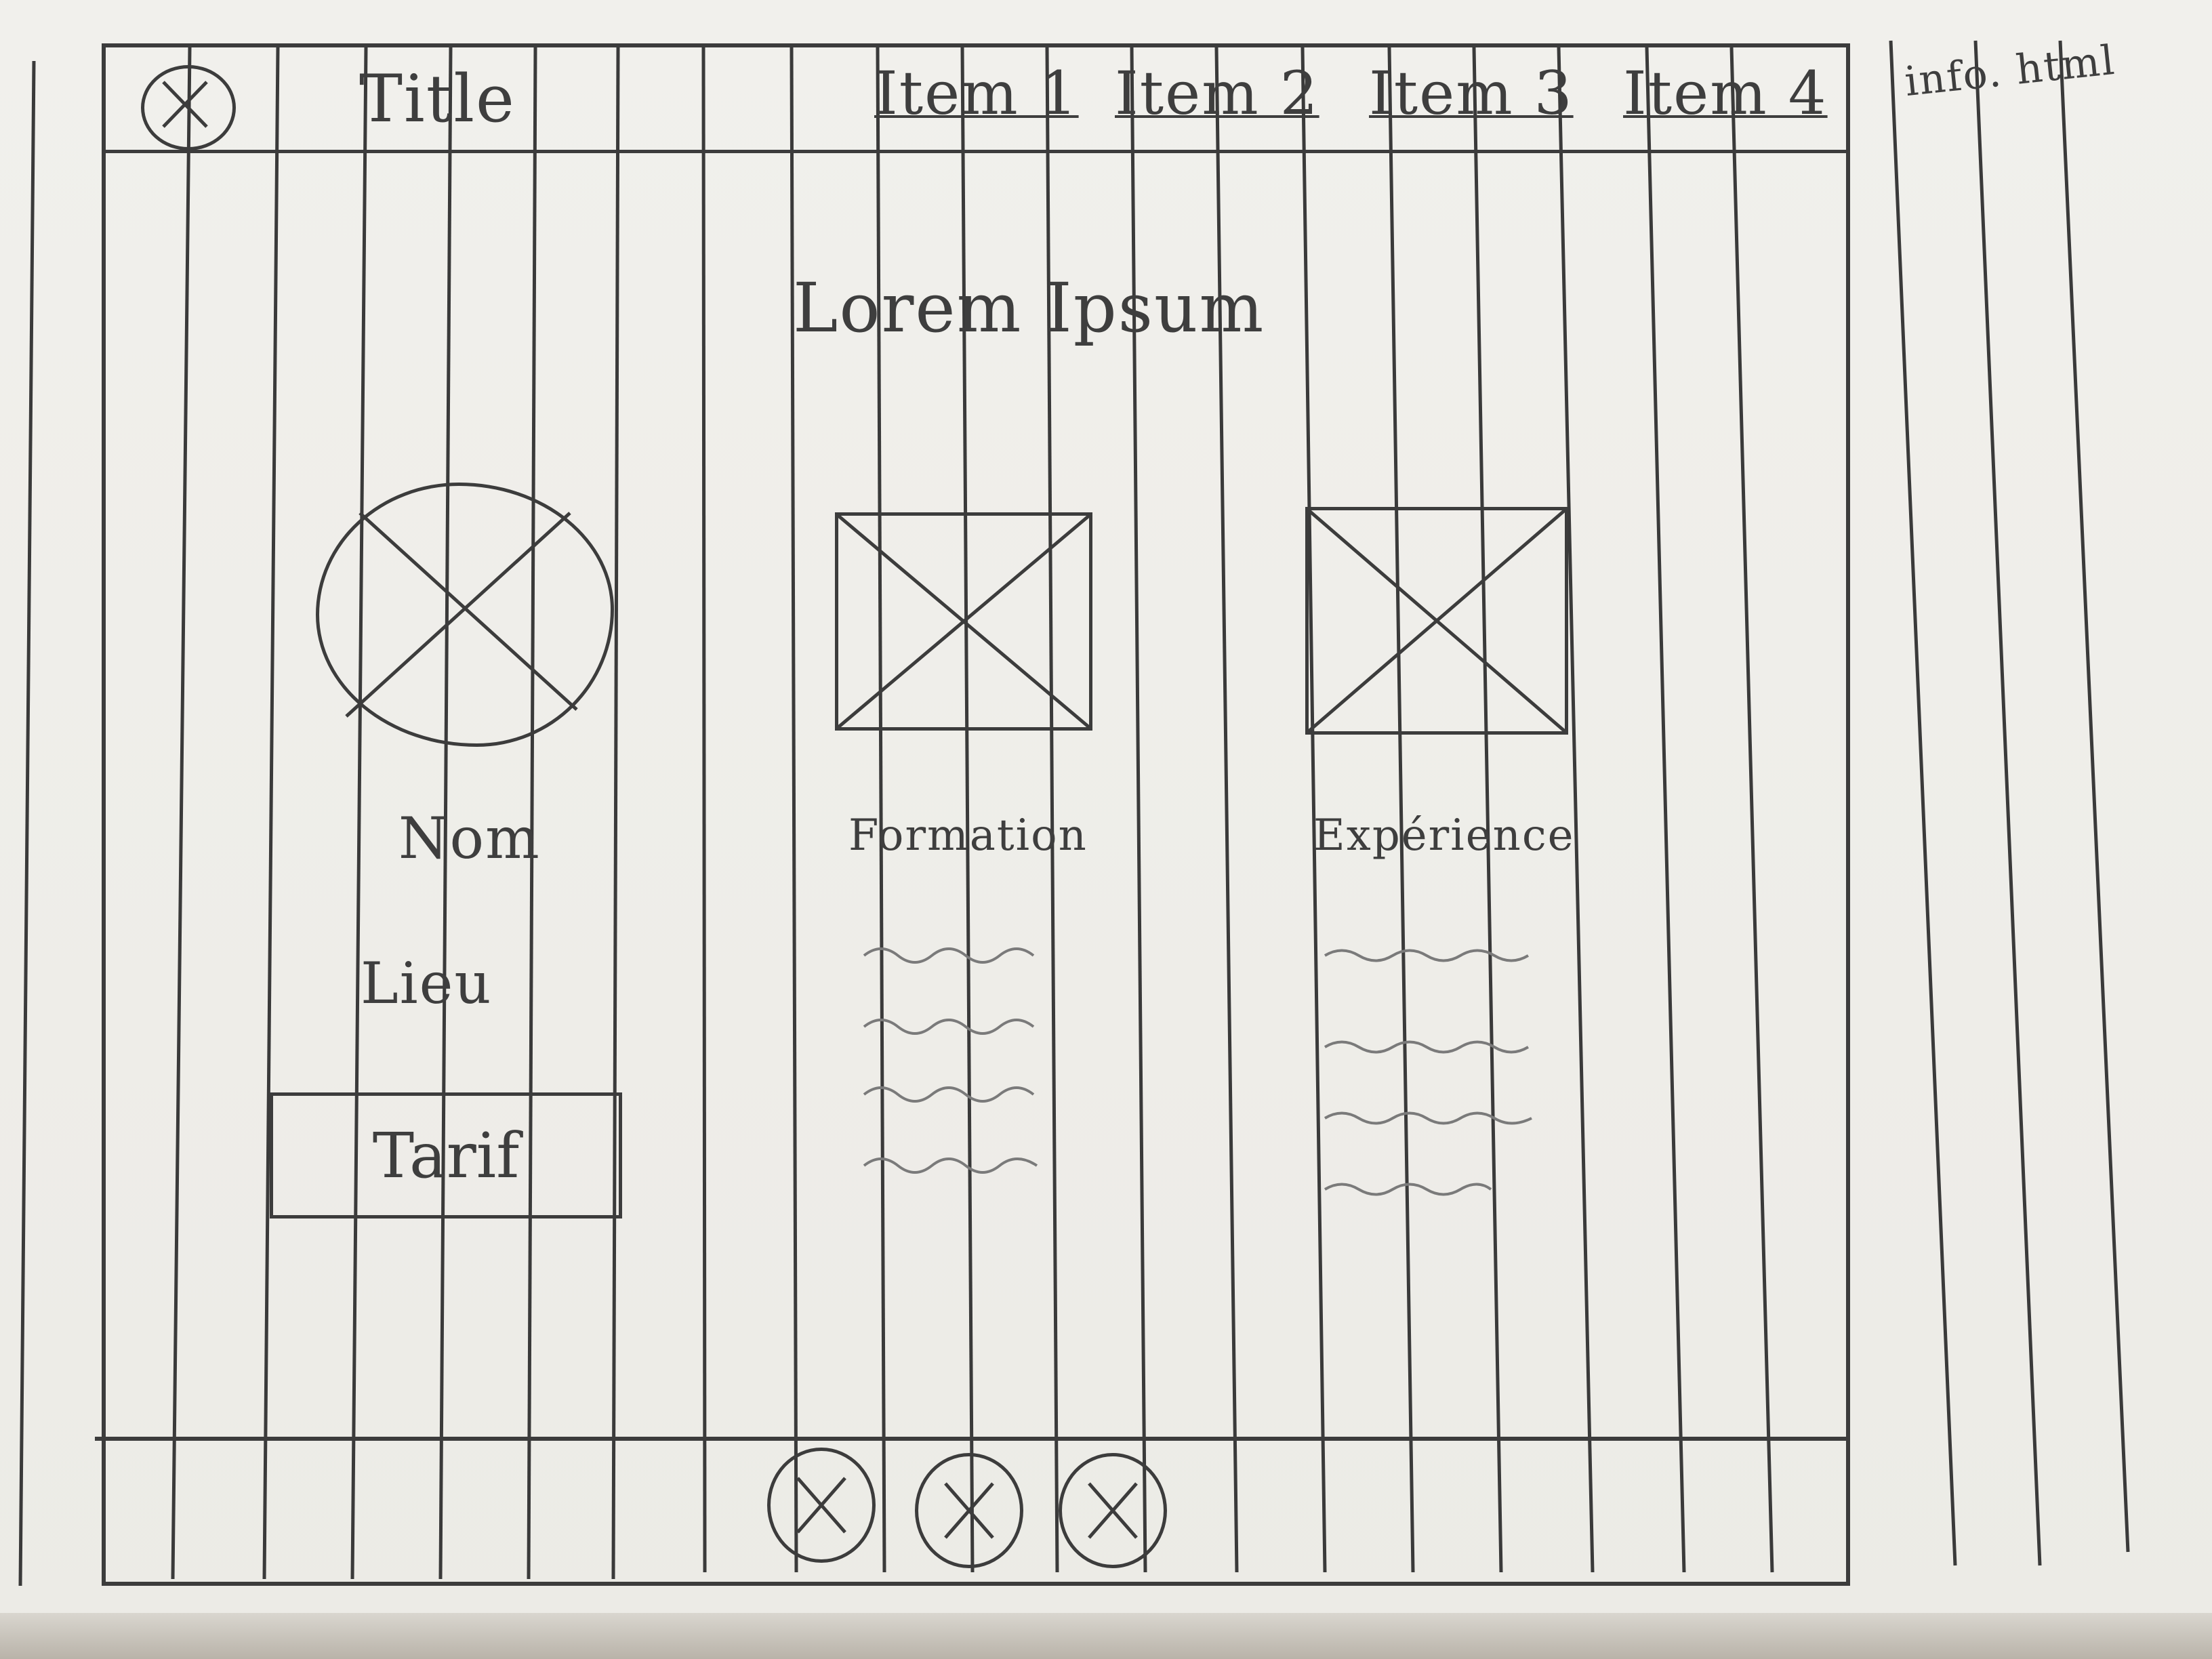 This screenshot has width=2212, height=1659. Describe the element at coordinates (976, 93) in the screenshot. I see `nav-item-1: Item 1` at that location.